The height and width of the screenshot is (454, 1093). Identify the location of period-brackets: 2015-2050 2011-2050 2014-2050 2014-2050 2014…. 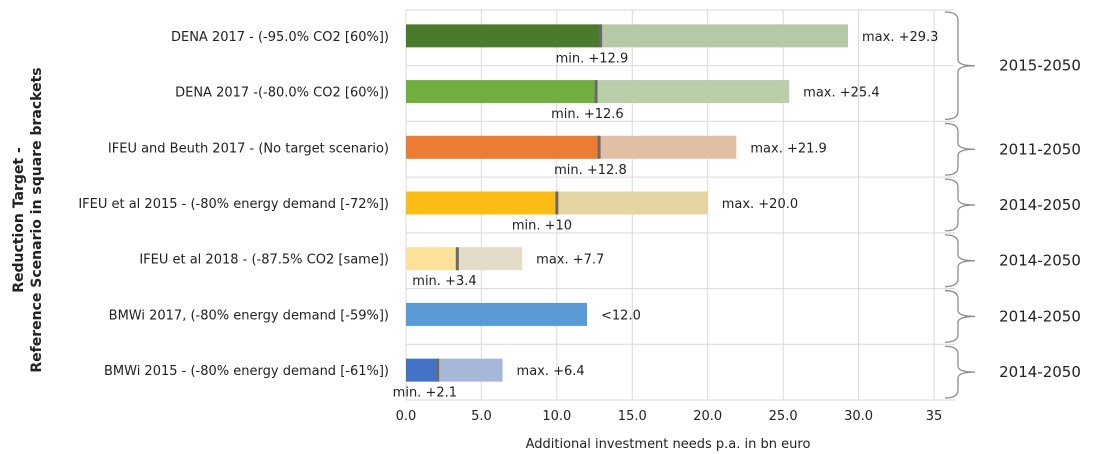
(1012, 205).